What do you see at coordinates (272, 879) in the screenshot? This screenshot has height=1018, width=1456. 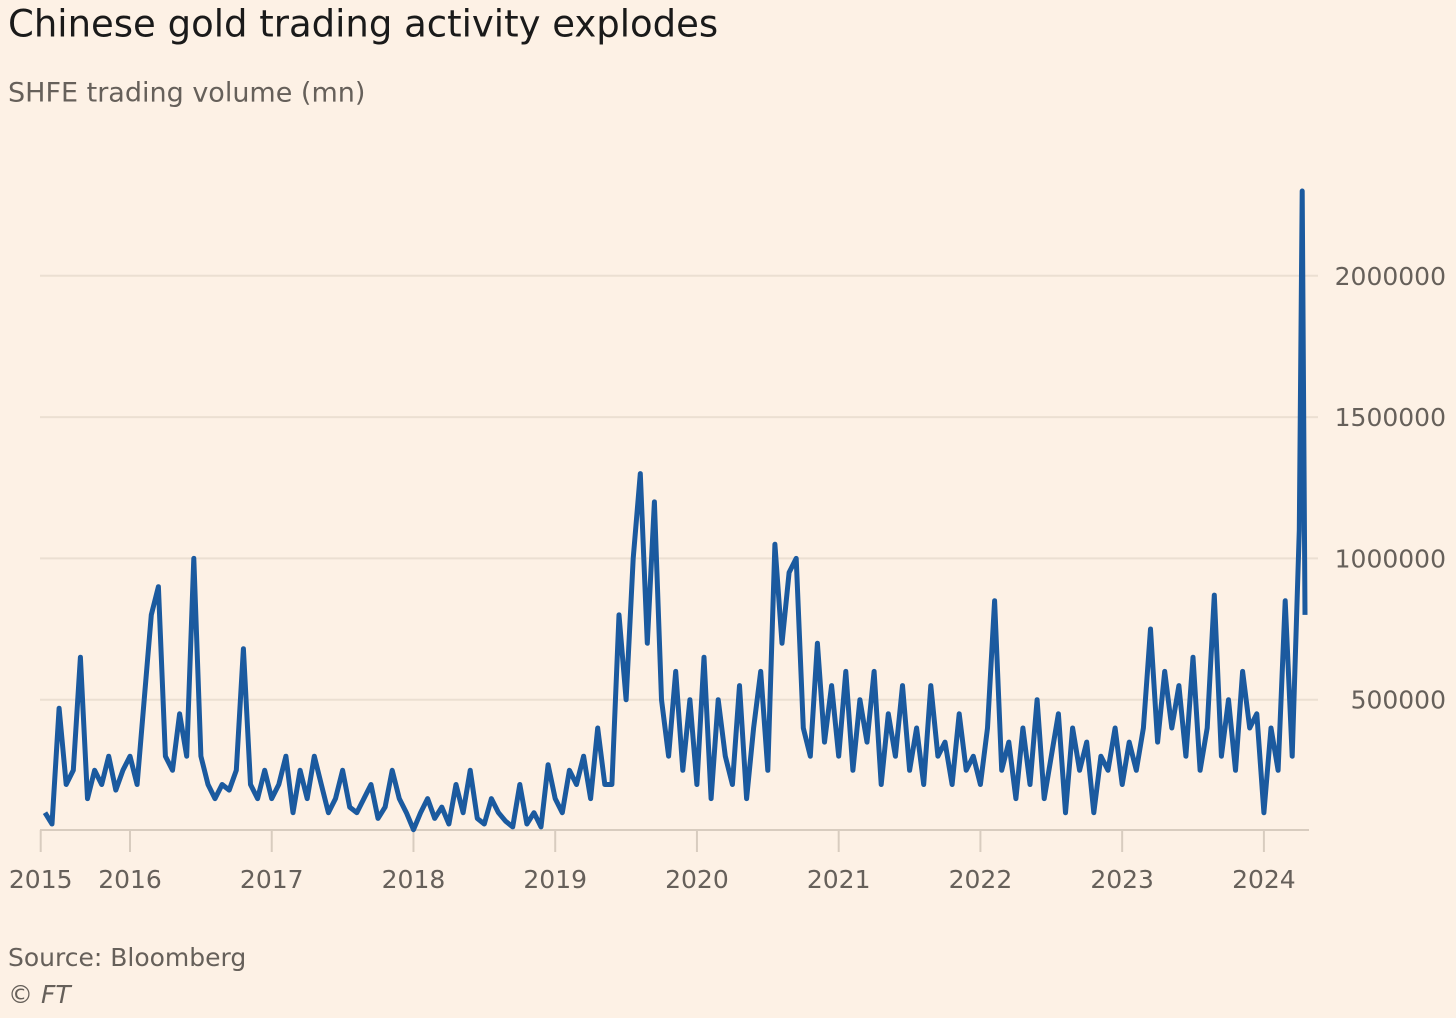 I see `x-tick-label: 2017` at bounding box center [272, 879].